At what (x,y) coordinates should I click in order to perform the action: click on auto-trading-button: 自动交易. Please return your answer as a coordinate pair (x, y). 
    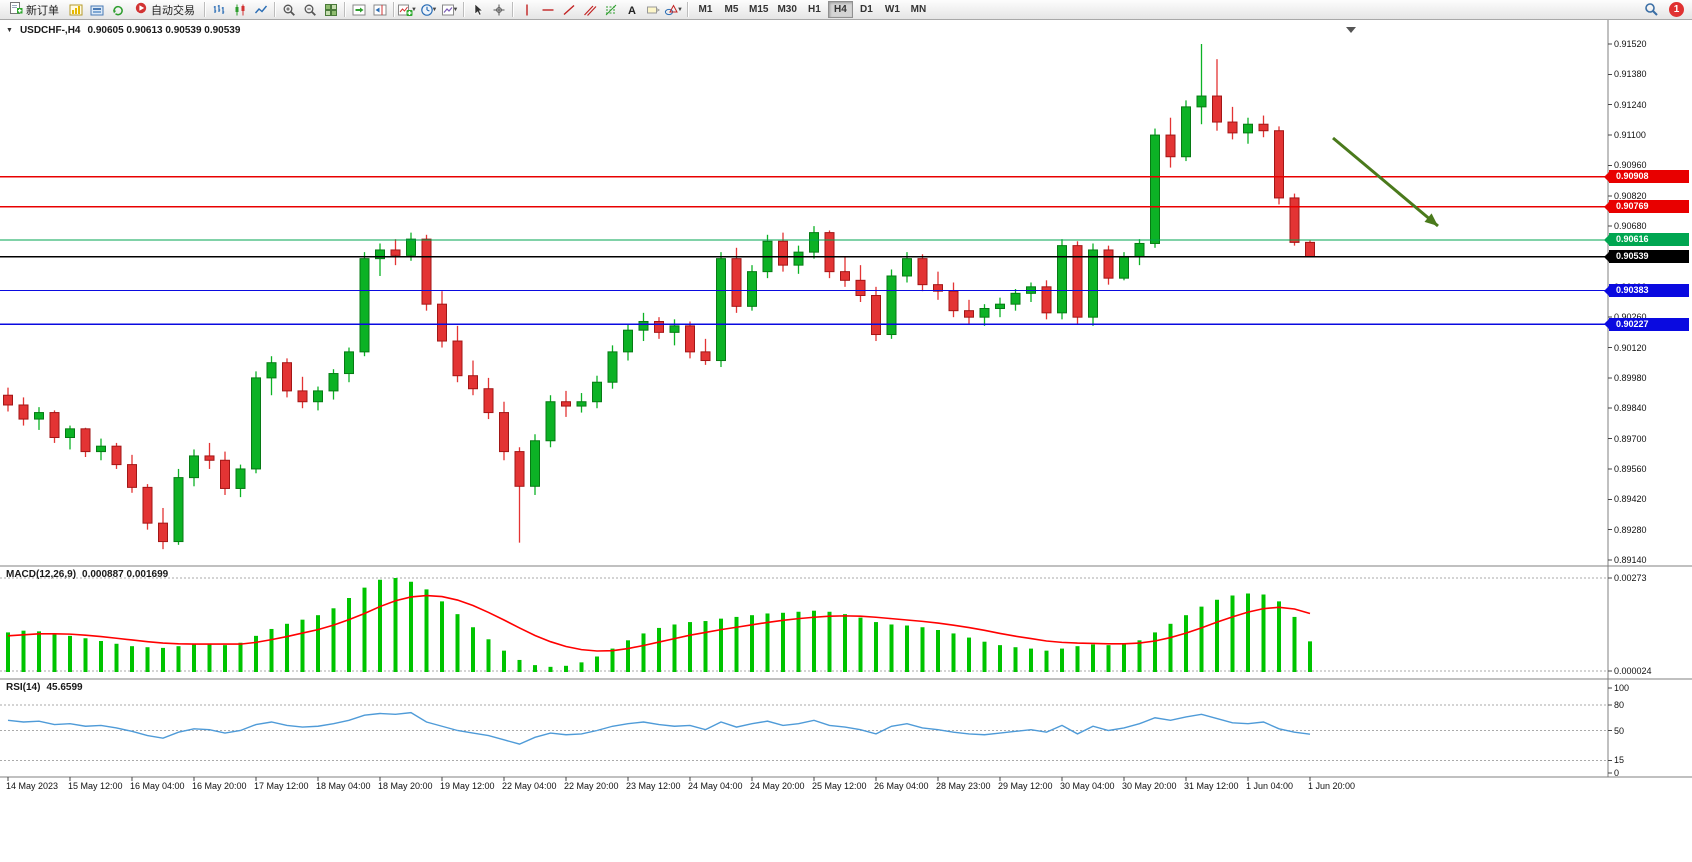
    Looking at the image, I should click on (164, 10).